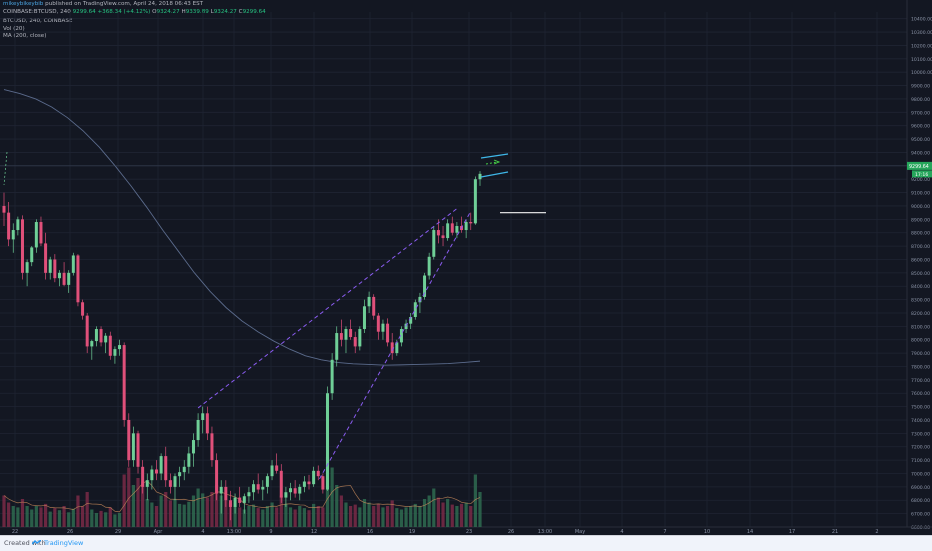 Image resolution: width=932 pixels, height=551 pixels. Describe the element at coordinates (920, 140) in the screenshot. I see `price-axis-label: 9500.00` at that location.